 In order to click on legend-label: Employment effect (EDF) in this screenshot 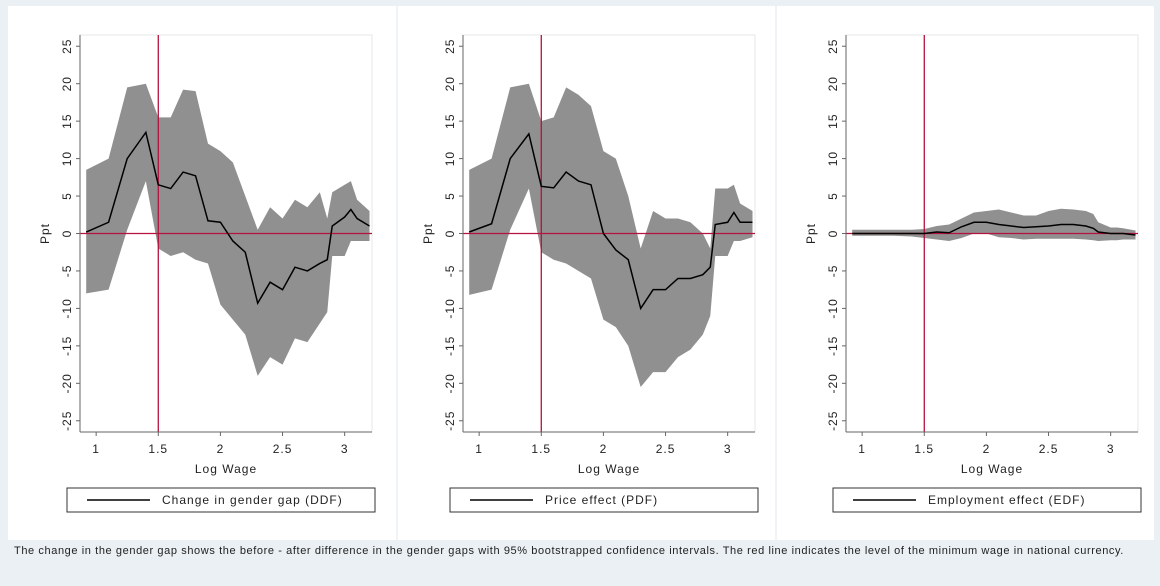, I will do `click(1006, 500)`.